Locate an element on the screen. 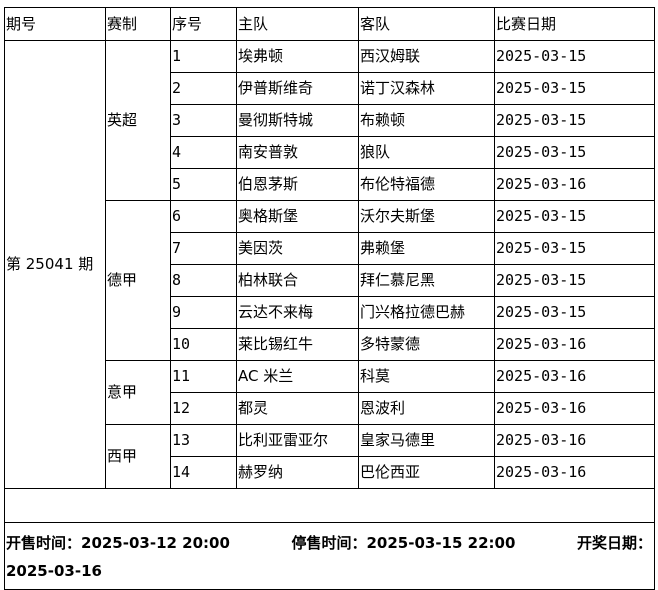 Image resolution: width=658 pixels, height=590 pixels. empty-row is located at coordinates (329, 505).